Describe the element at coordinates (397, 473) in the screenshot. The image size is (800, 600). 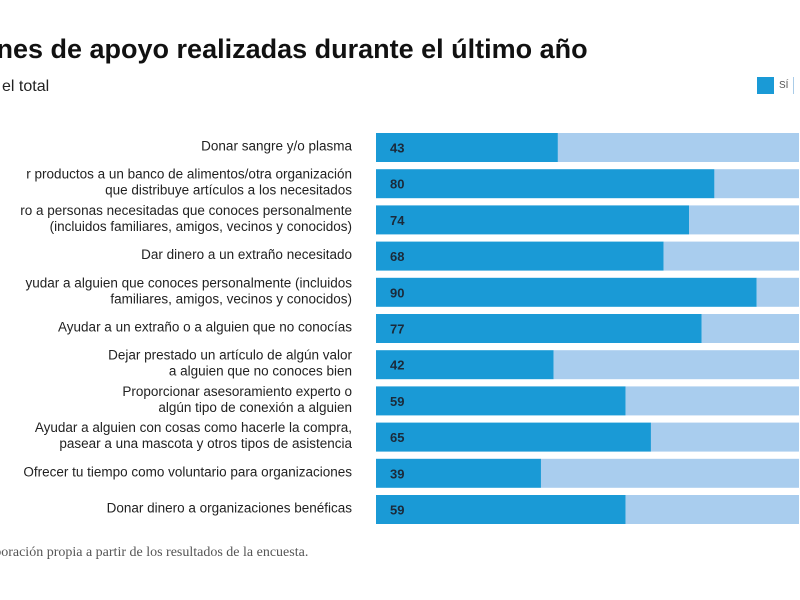
I see `value-label: 39` at that location.